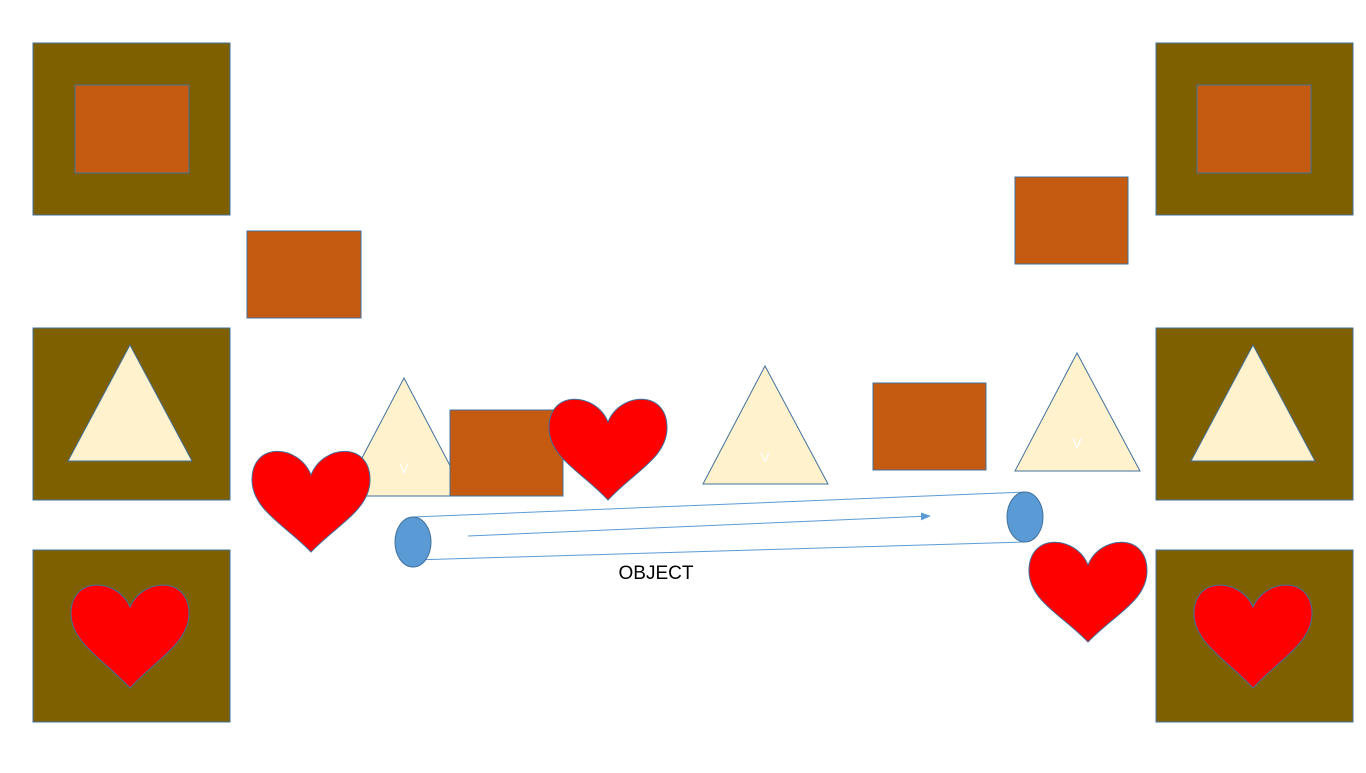 The height and width of the screenshot is (773, 1366). I want to click on bin-left-triangle, so click(131, 414).